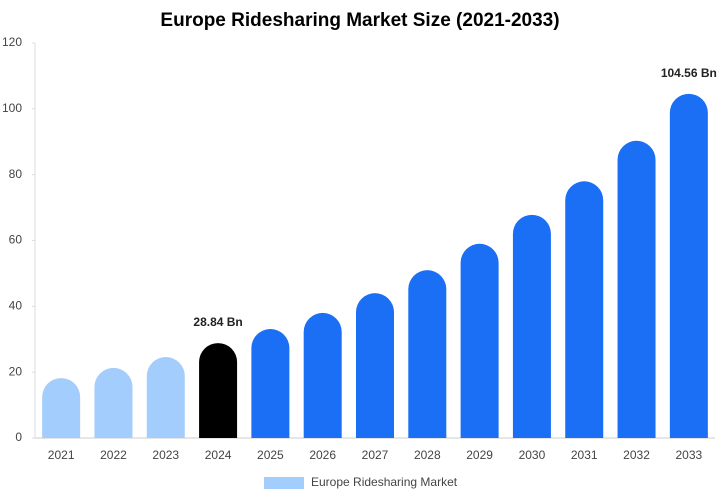  I want to click on x-tick-label: 2028, so click(427, 455).